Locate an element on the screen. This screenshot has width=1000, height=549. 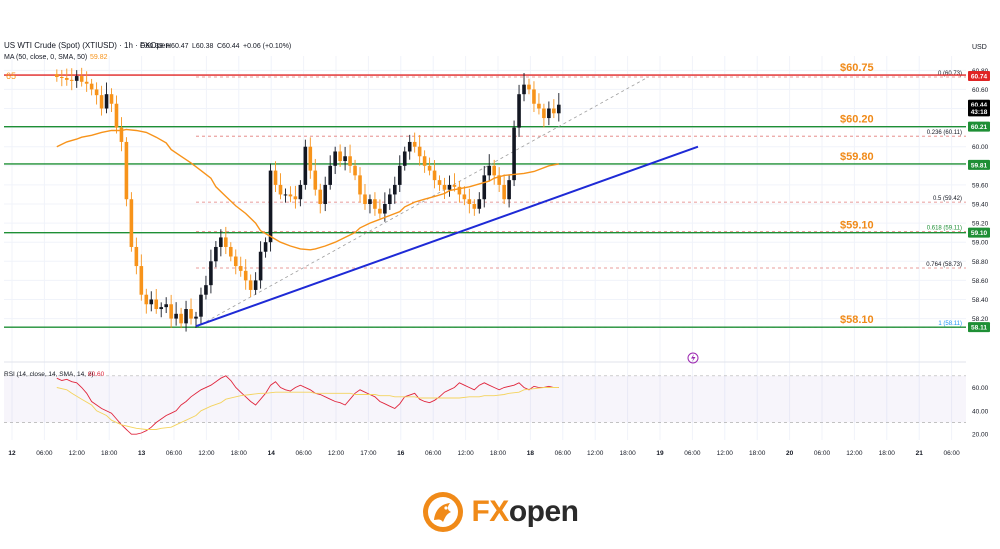
rsi-header: RSI (14, close, 14, SMA, 14, 2) is located at coordinates (49, 374).